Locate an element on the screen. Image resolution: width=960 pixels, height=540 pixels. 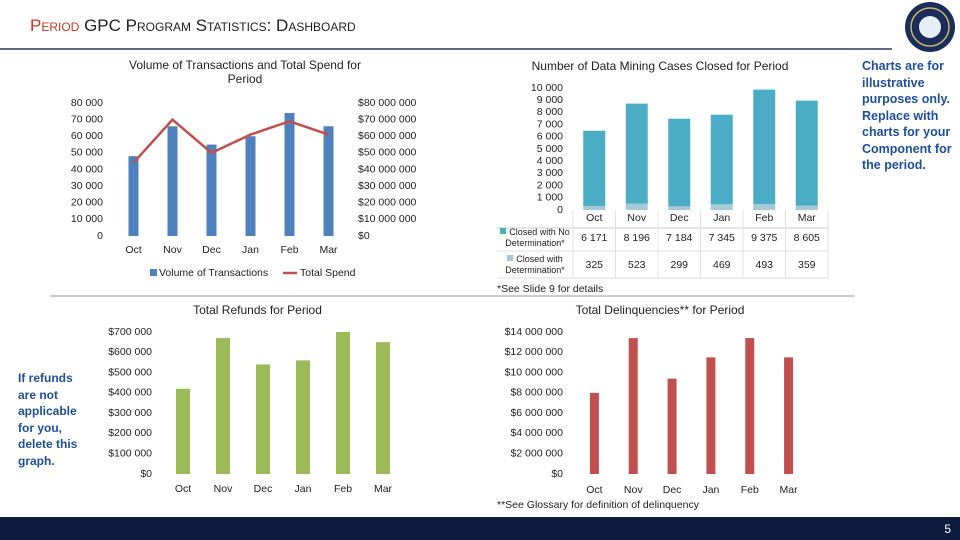
y-tick-label: $14 000 000 is located at coordinates (534, 332).